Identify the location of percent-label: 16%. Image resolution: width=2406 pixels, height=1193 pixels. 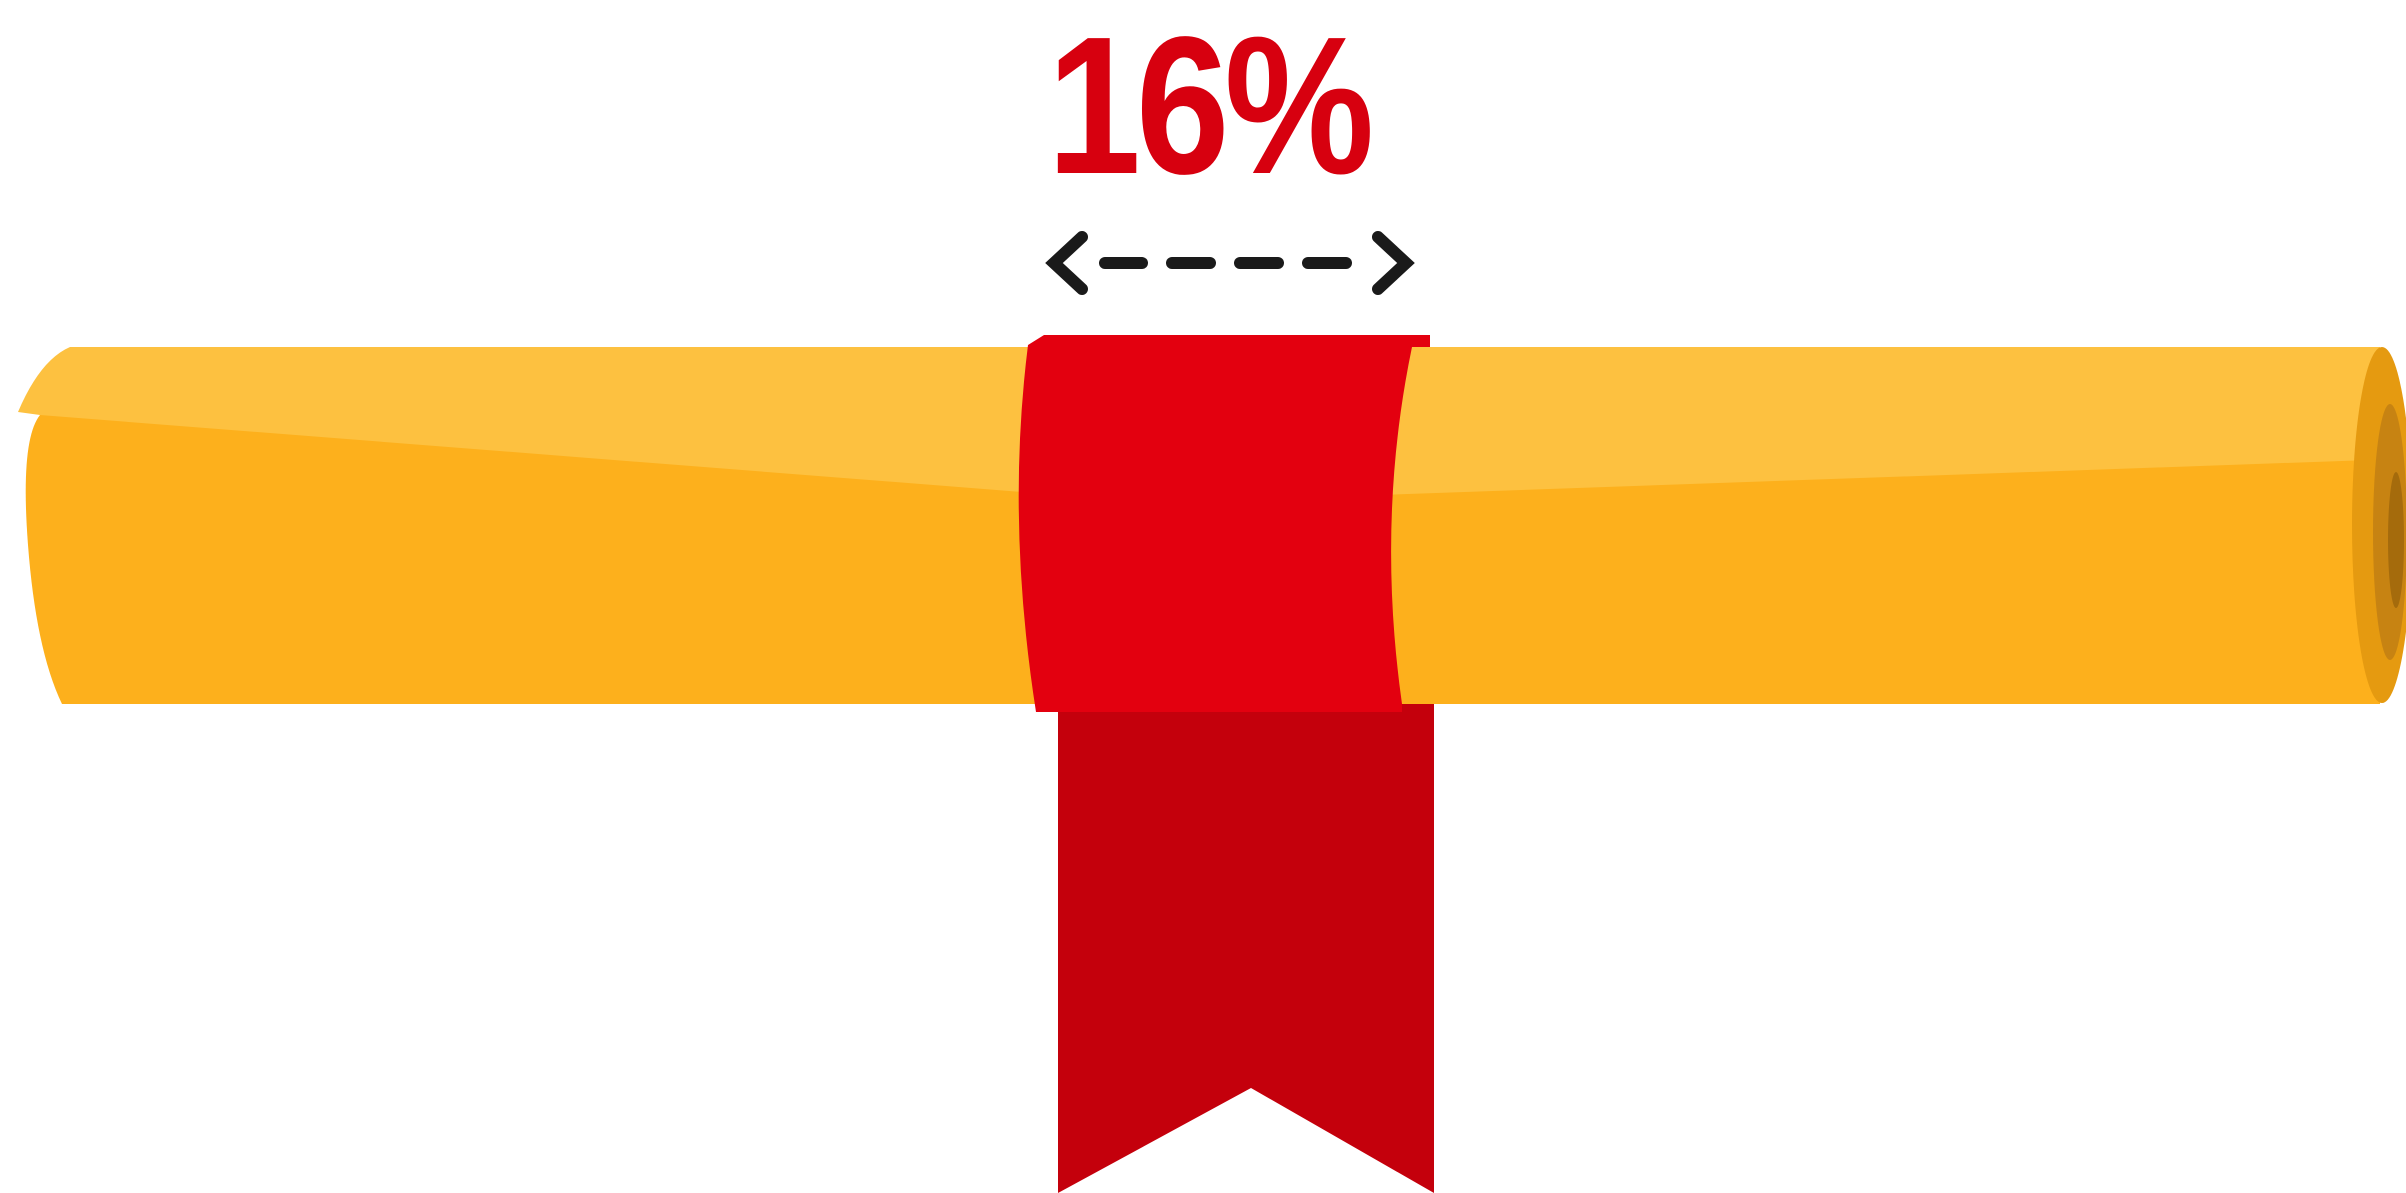
(1210, 107).